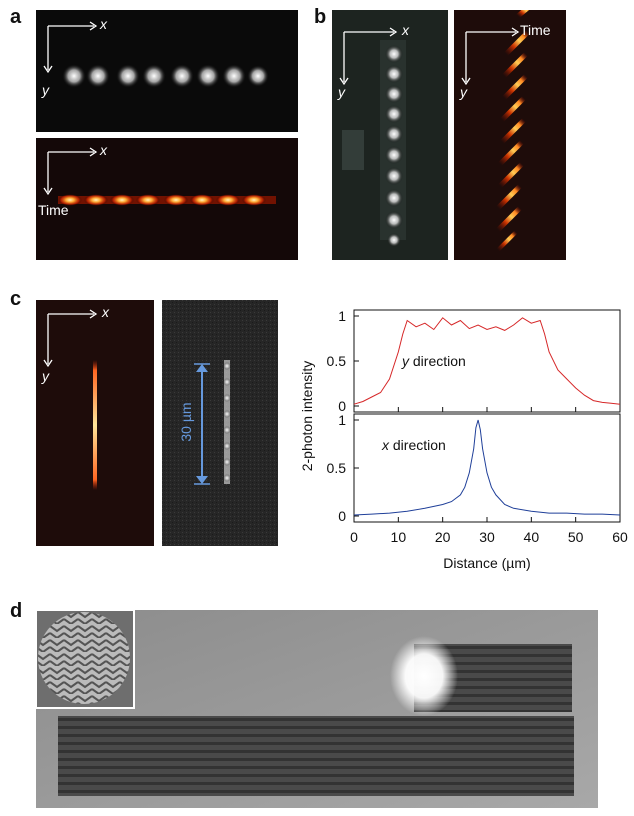  What do you see at coordinates (202, 424) in the screenshot?
I see `scale-bar` at bounding box center [202, 424].